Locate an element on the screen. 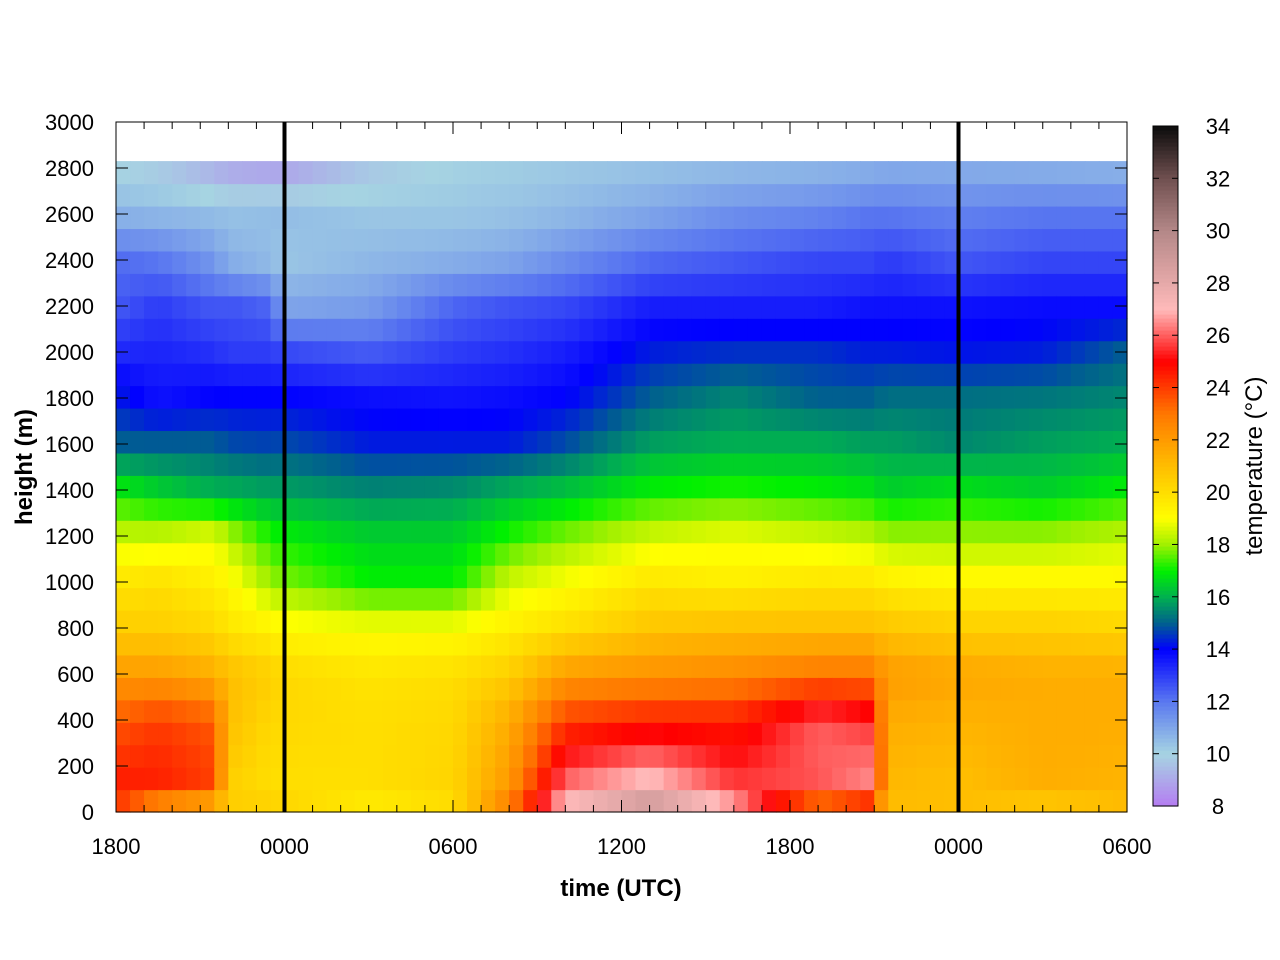  y-tick-label: 2200 is located at coordinates (69, 306).